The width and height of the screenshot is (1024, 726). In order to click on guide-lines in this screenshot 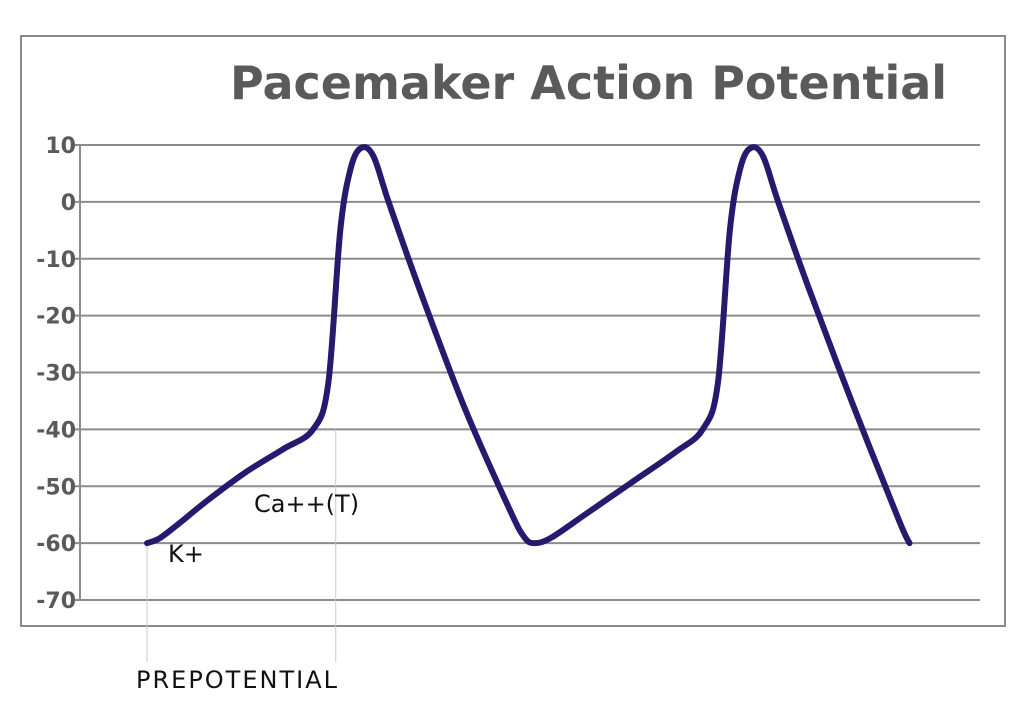, I will do `click(241, 545)`.